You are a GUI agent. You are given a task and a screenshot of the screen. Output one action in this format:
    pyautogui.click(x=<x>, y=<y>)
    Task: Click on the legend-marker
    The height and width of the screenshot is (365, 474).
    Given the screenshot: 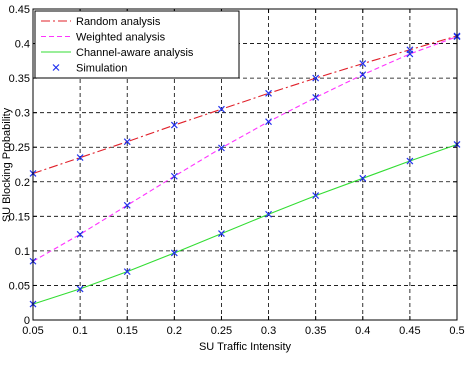 What is the action you would take?
    pyautogui.click(x=56, y=67)
    